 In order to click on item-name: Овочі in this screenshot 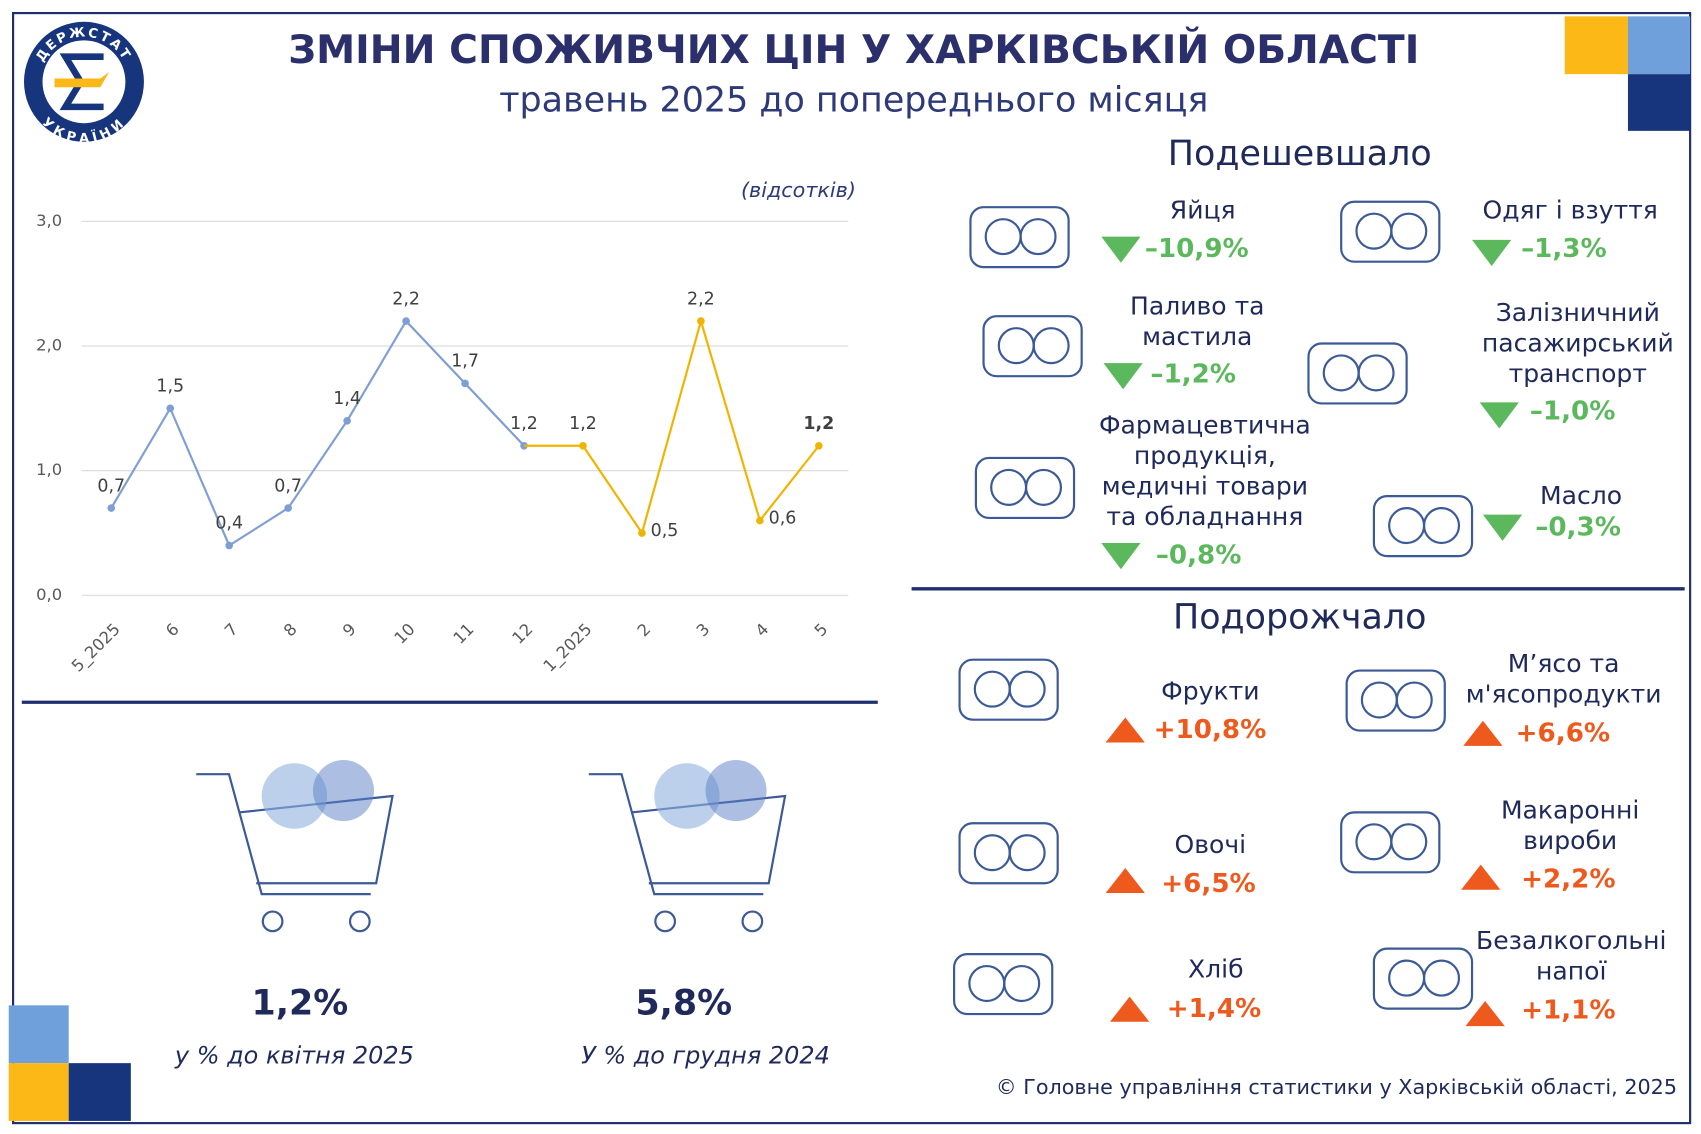, I will do `click(1211, 844)`.